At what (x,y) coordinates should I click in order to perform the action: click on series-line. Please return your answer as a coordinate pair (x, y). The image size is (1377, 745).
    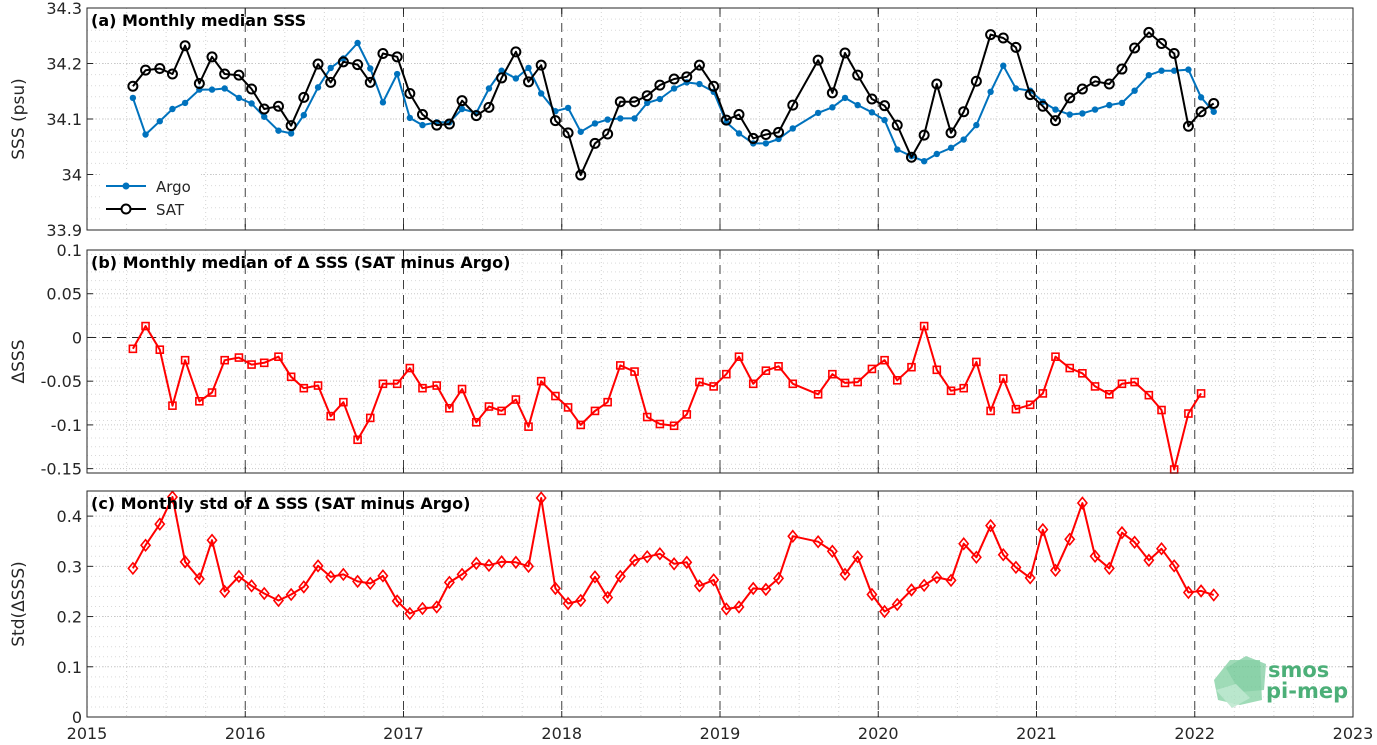
    Looking at the image, I should click on (673, 555).